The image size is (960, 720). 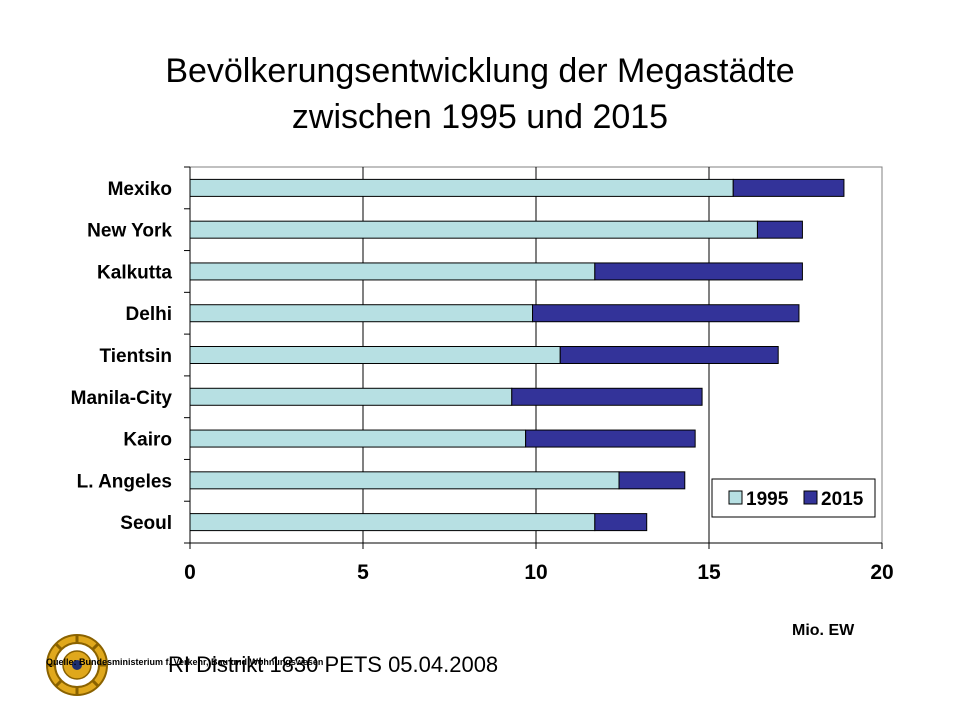 What do you see at coordinates (140, 189) in the screenshot?
I see `y-category-label: Mexiko` at bounding box center [140, 189].